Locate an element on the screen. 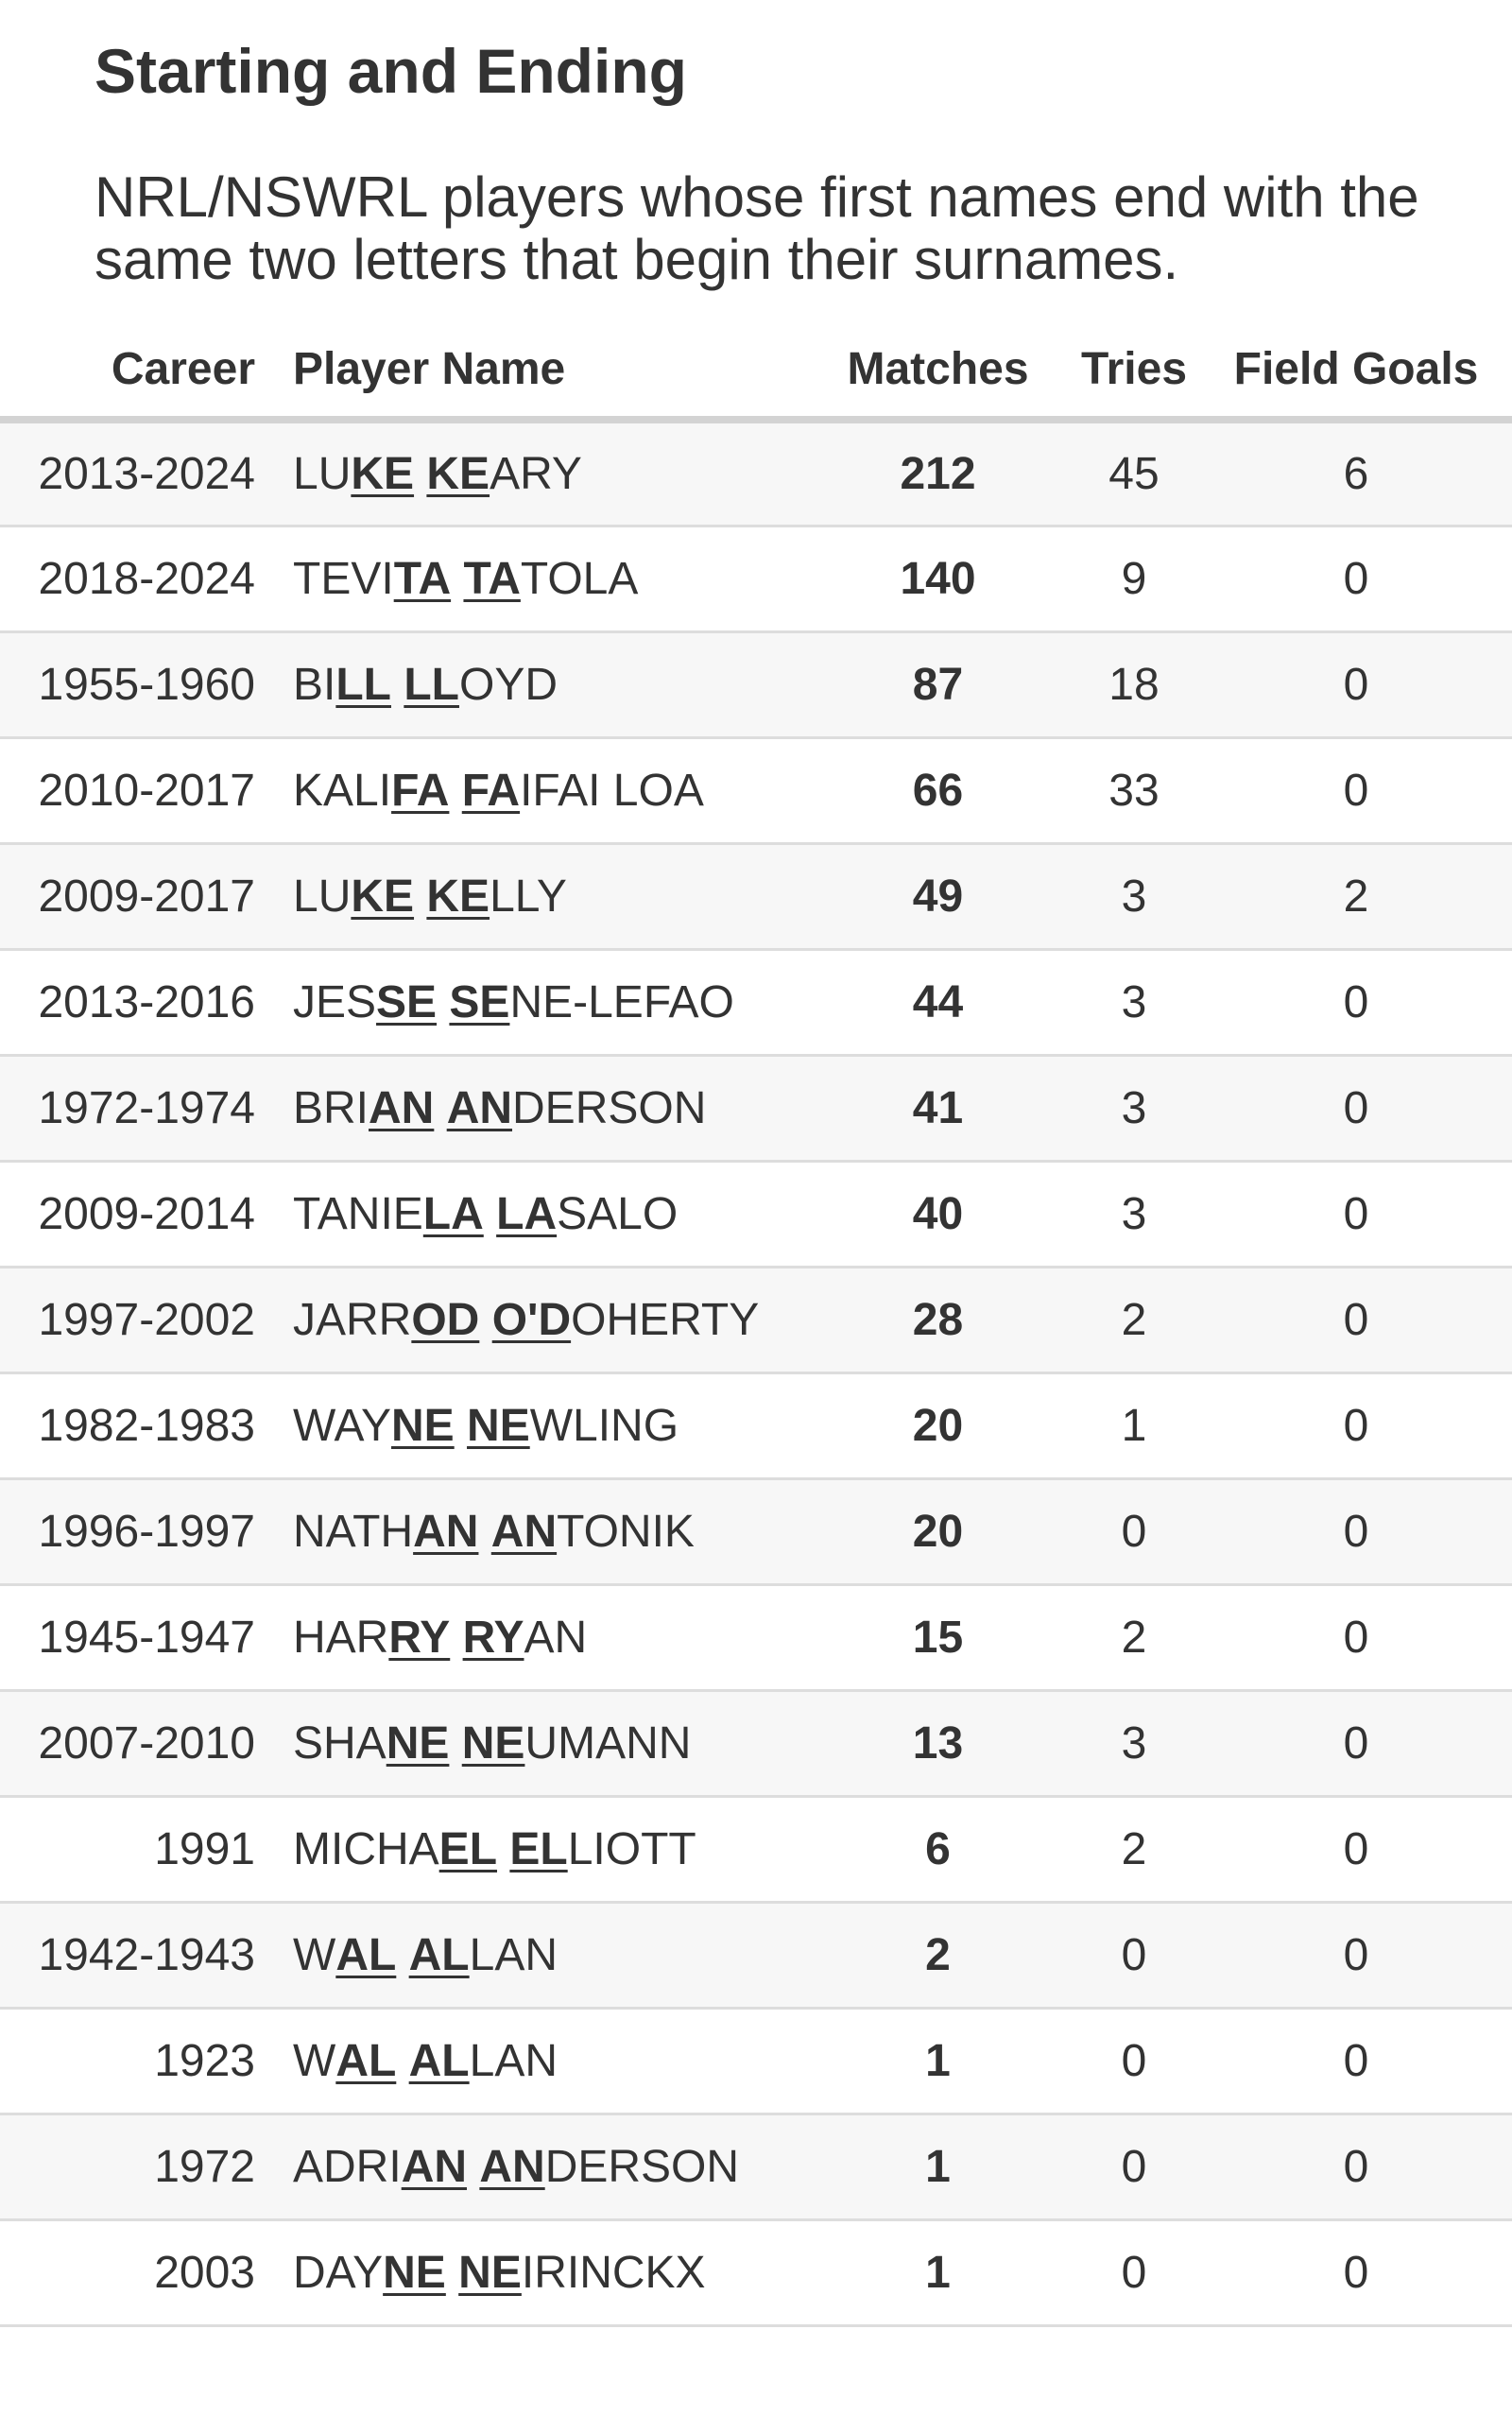  surname-rest: OYD is located at coordinates (508, 684).